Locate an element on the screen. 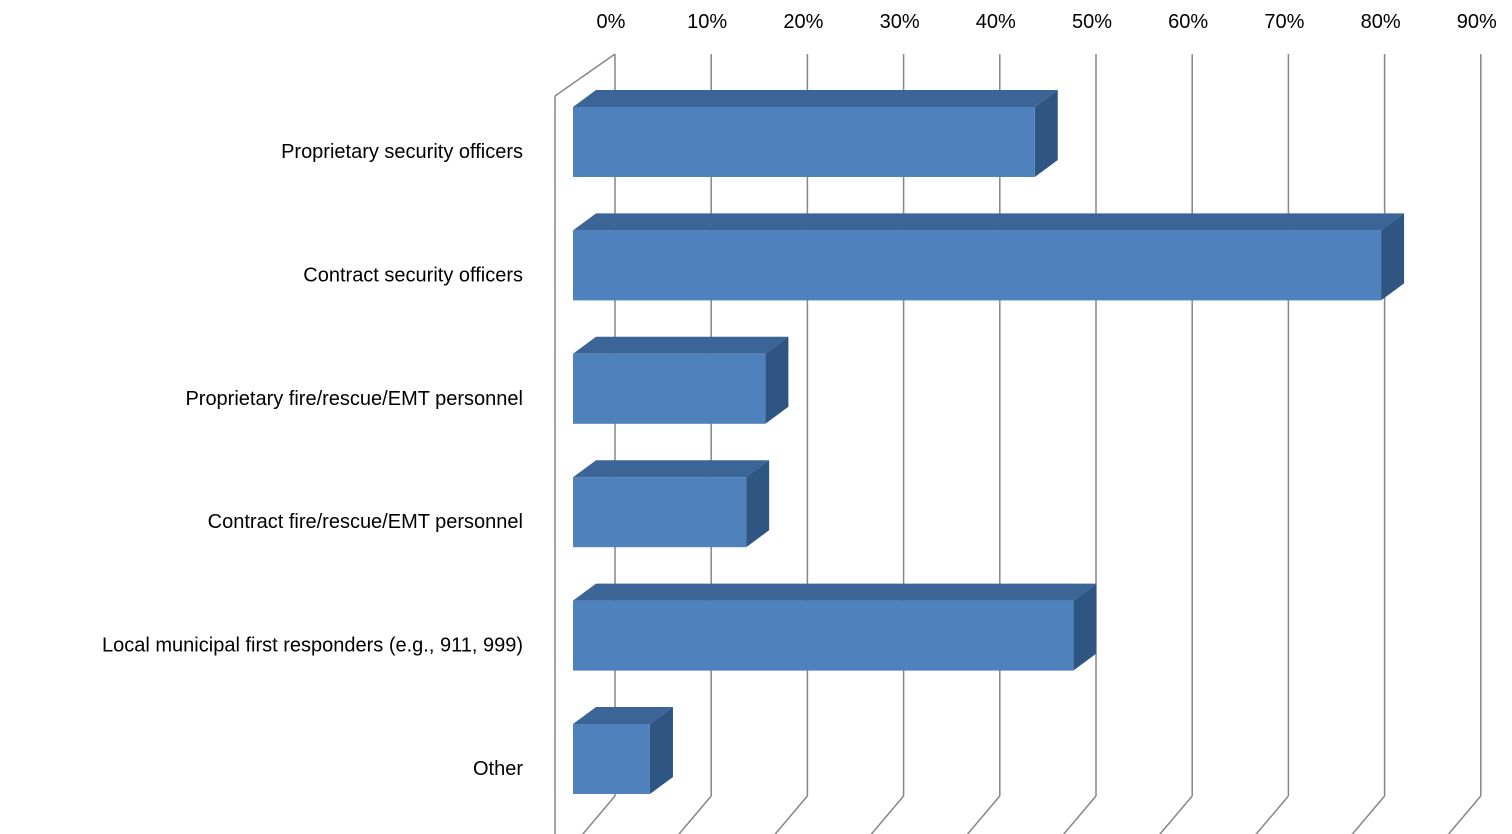 This screenshot has height=834, width=1512. x-axis-tick-labels: 0% 10% 20% 30% 40% 50% 60% 70% 80% 90% is located at coordinates (1047, 22).